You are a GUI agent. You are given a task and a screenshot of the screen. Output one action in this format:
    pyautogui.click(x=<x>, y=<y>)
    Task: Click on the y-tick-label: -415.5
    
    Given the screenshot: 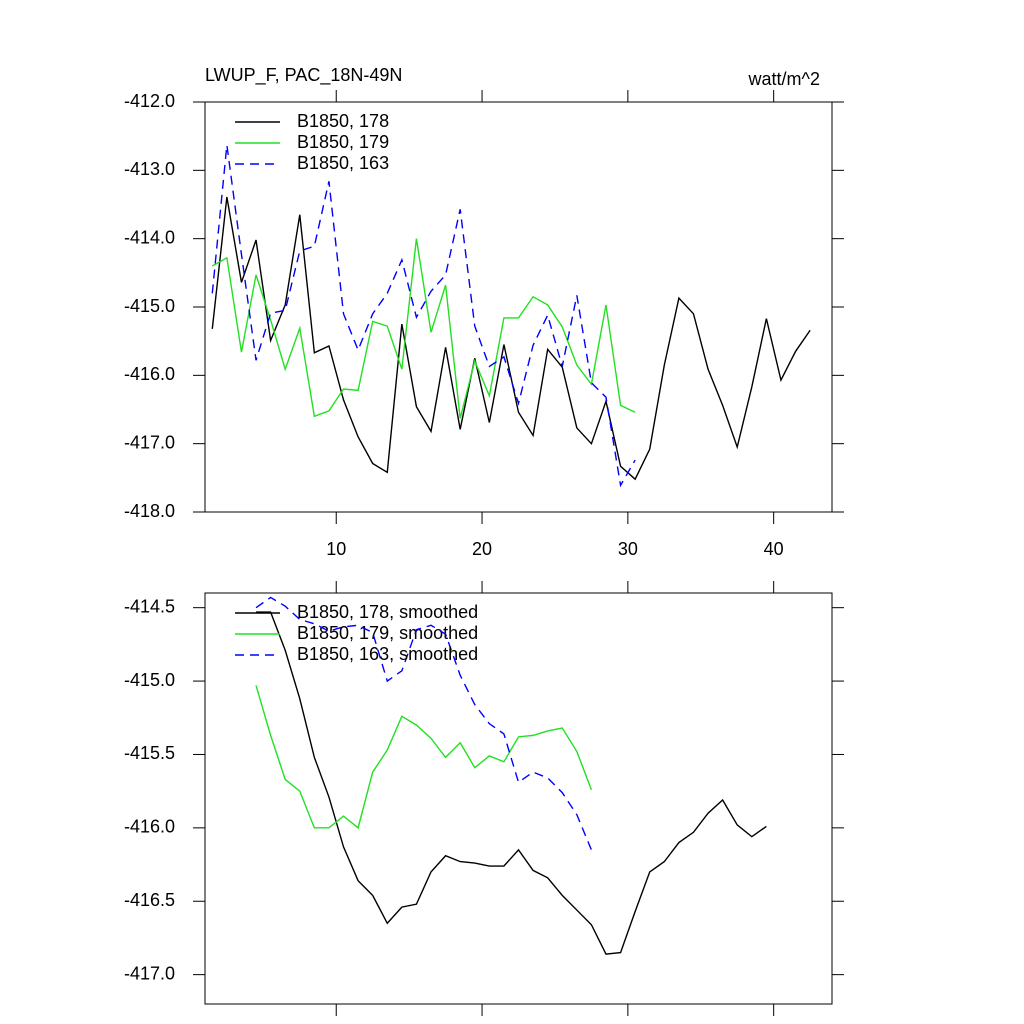 What is the action you would take?
    pyautogui.click(x=149, y=753)
    